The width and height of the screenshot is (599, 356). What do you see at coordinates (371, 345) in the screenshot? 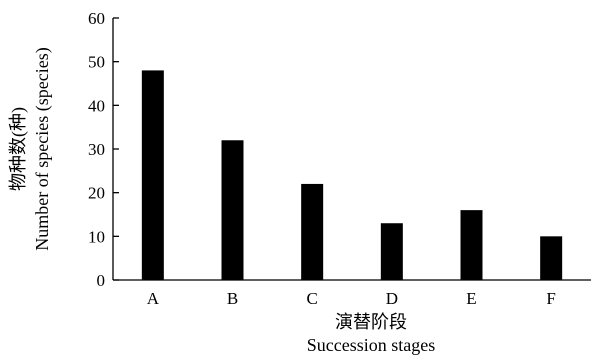
I see `x-axis-label-en: Succession stages` at bounding box center [371, 345].